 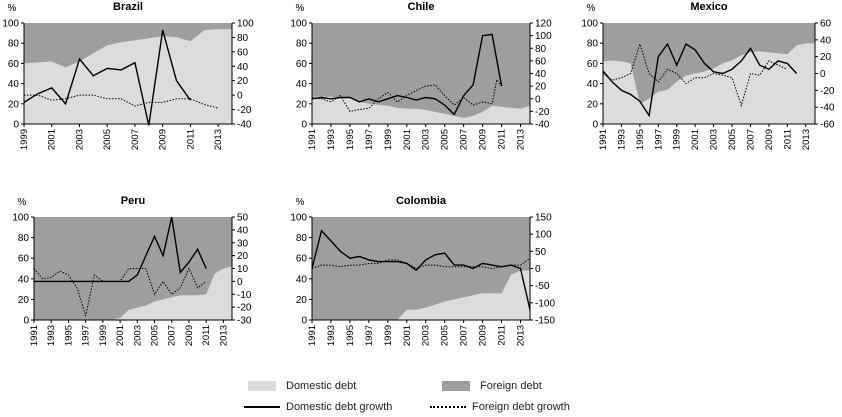 I want to click on legend-domestic-debt-swatch, so click(x=262, y=386).